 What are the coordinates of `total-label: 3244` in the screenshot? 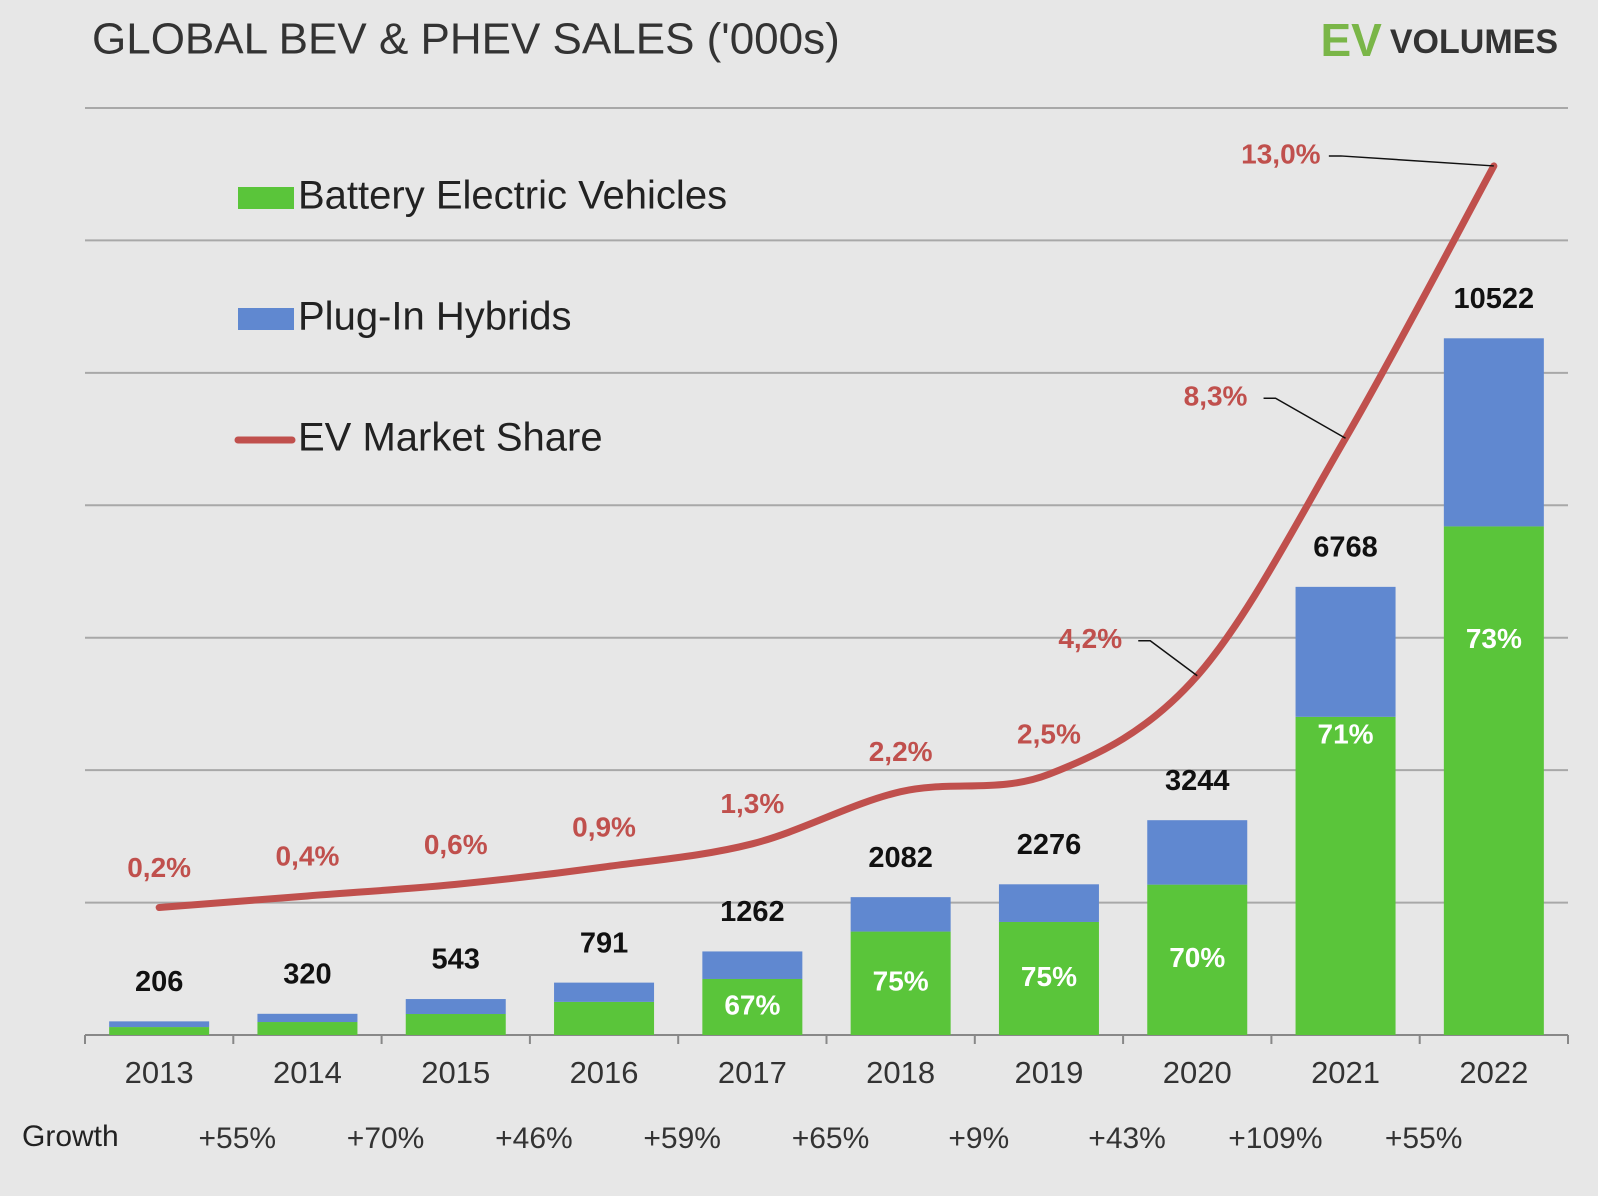 It's located at (1197, 781).